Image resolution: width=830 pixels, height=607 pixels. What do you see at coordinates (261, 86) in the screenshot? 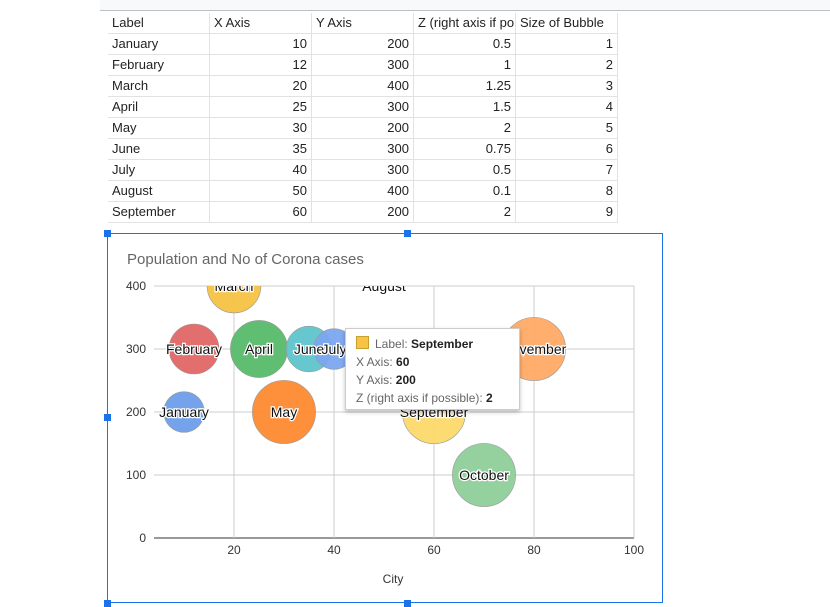
I see `cell: 20` at bounding box center [261, 86].